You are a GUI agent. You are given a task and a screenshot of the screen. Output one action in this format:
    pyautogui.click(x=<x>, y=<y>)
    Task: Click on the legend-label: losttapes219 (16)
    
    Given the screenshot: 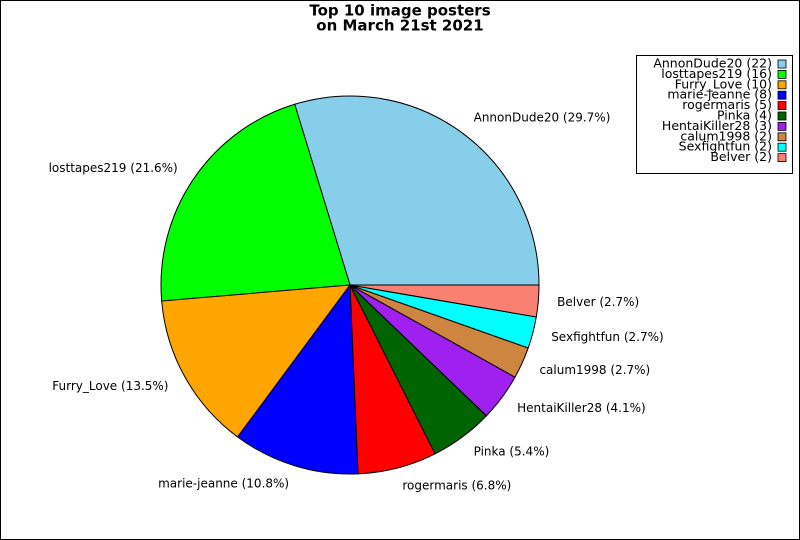 What is the action you would take?
    pyautogui.click(x=716, y=73)
    